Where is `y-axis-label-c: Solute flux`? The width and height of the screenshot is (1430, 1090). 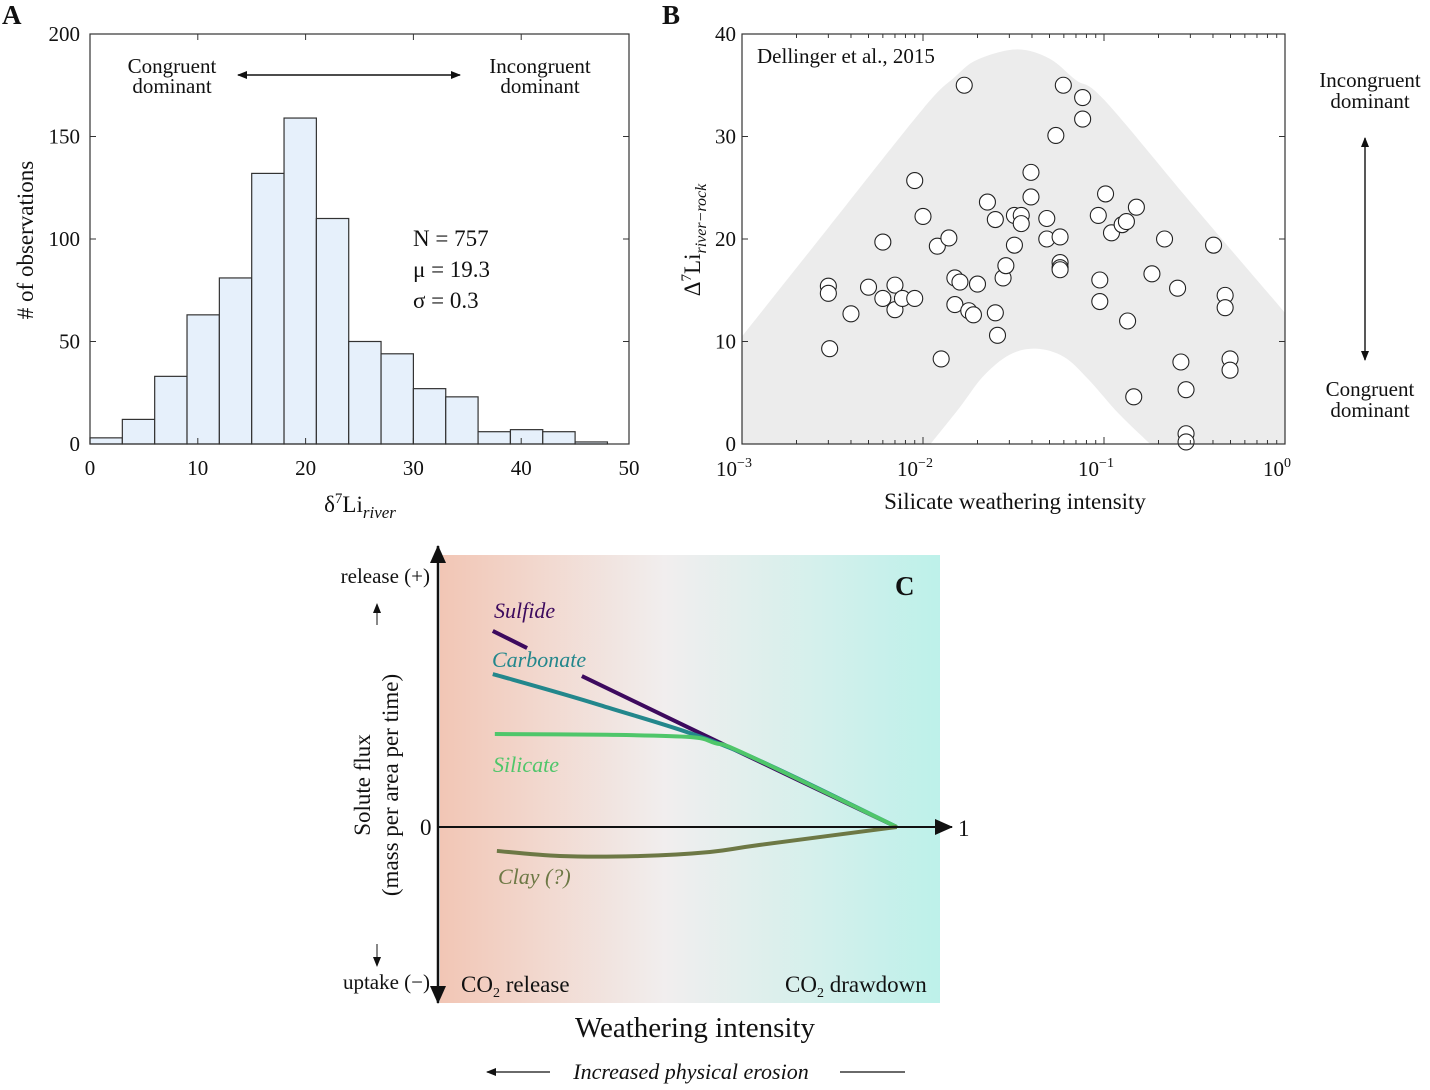
y-axis-label-c: Solute flux is located at coordinates (362, 785).